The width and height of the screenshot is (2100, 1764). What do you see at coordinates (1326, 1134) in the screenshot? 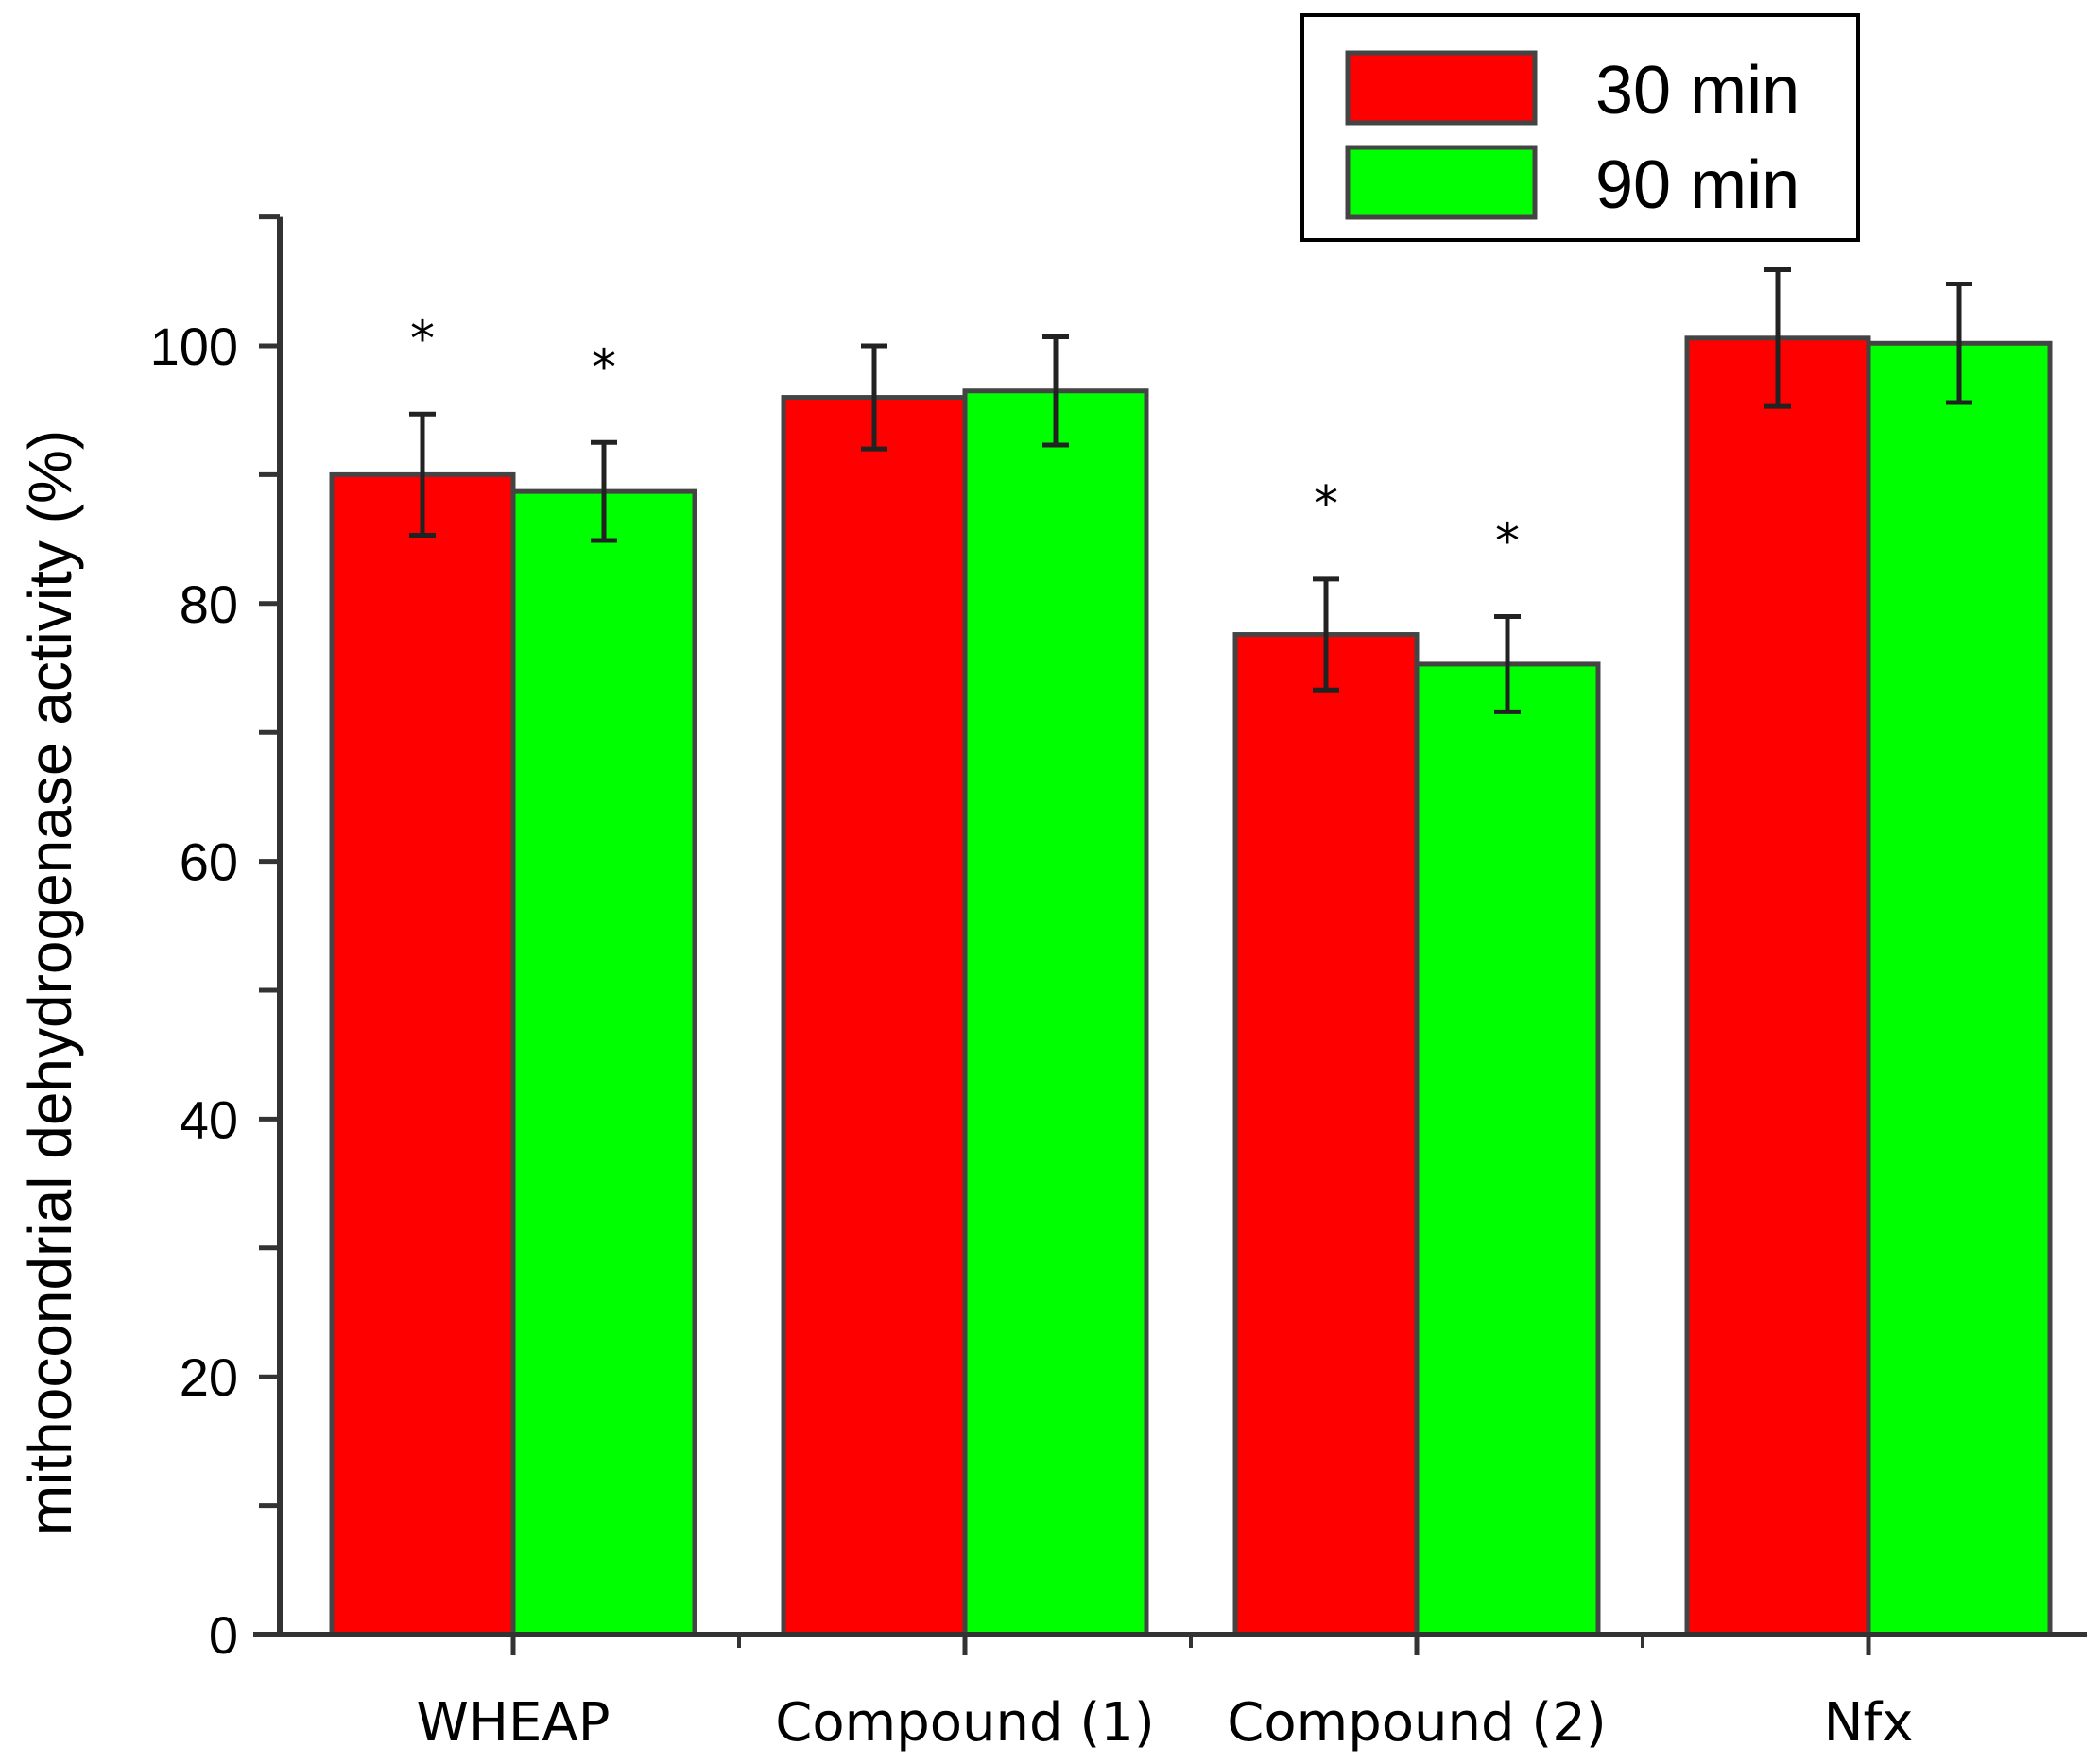
I see `bar-30-min-compound-2-` at bounding box center [1326, 1134].